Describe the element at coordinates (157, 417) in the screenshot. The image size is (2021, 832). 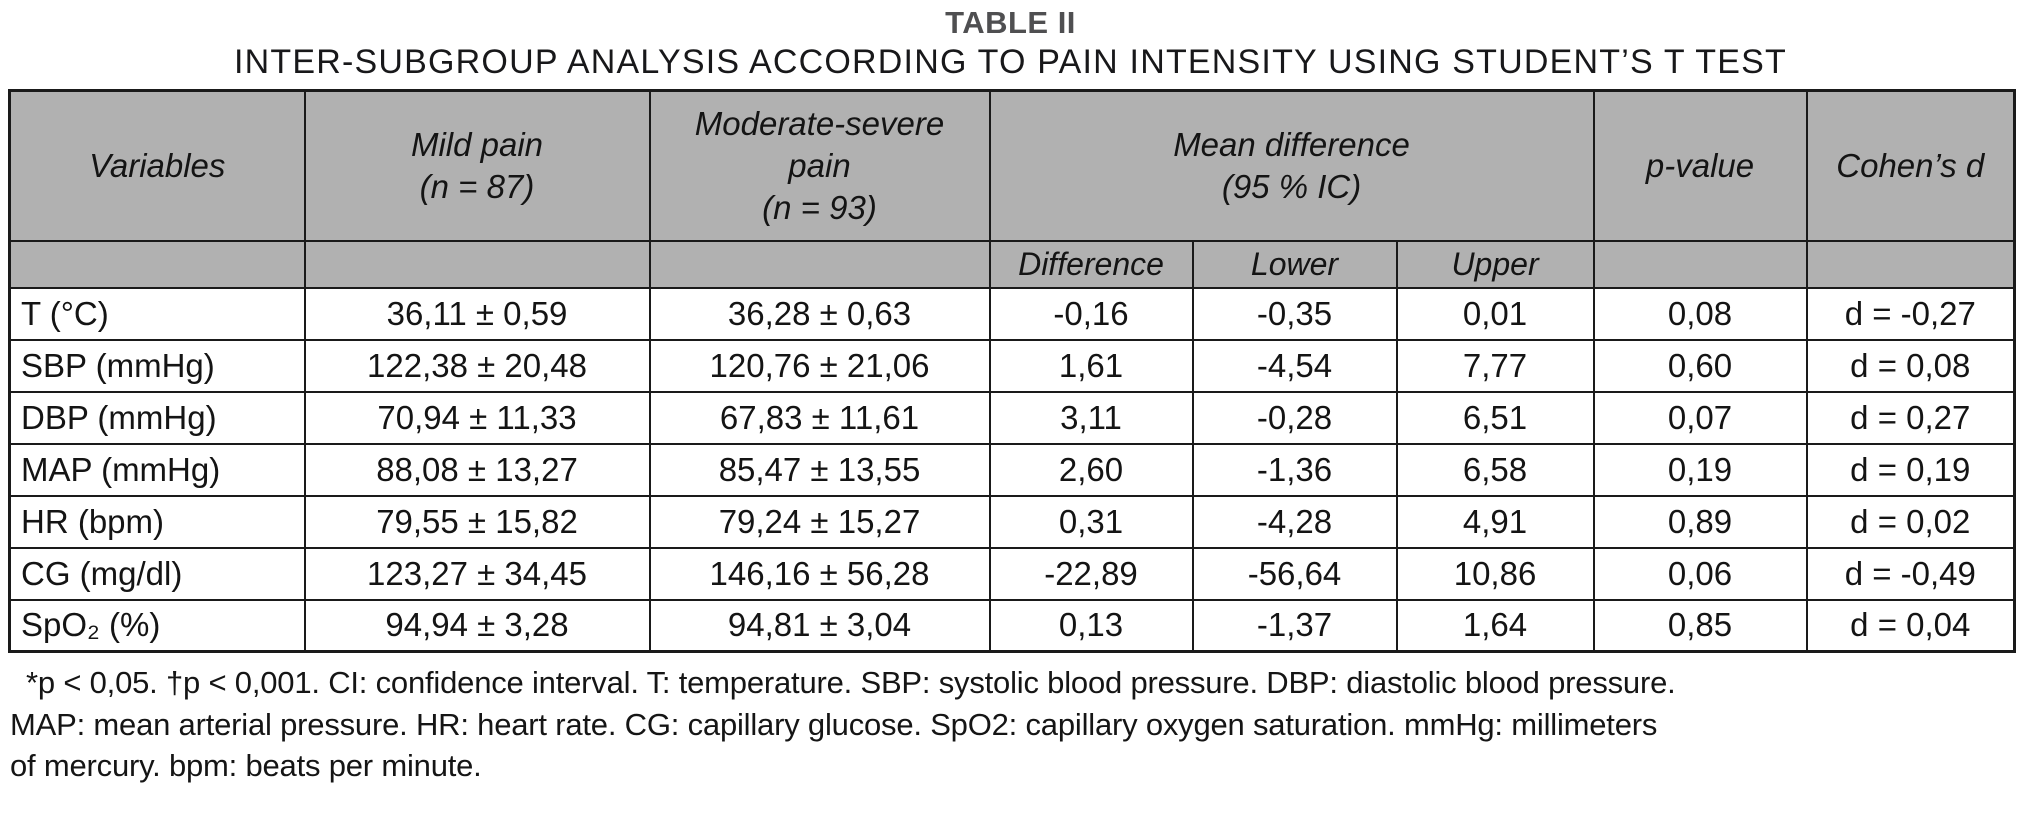
I see `cell-variable: DBP (mmHg)` at that location.